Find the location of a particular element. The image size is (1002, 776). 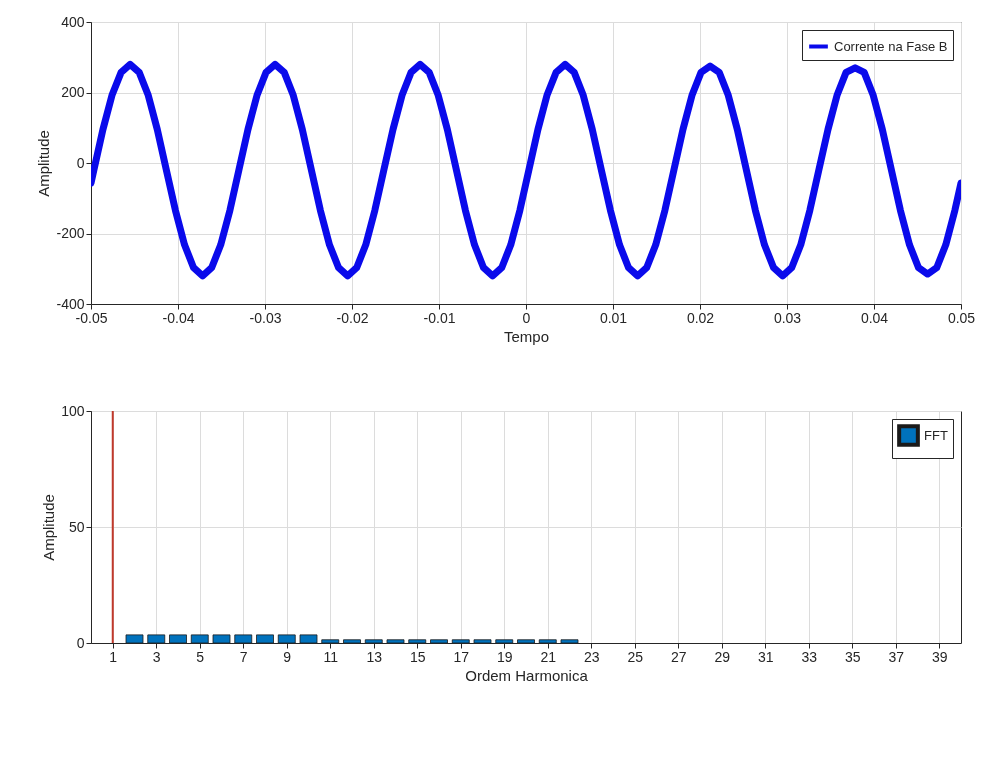

x-tick-label: 0.04 is located at coordinates (874, 317).